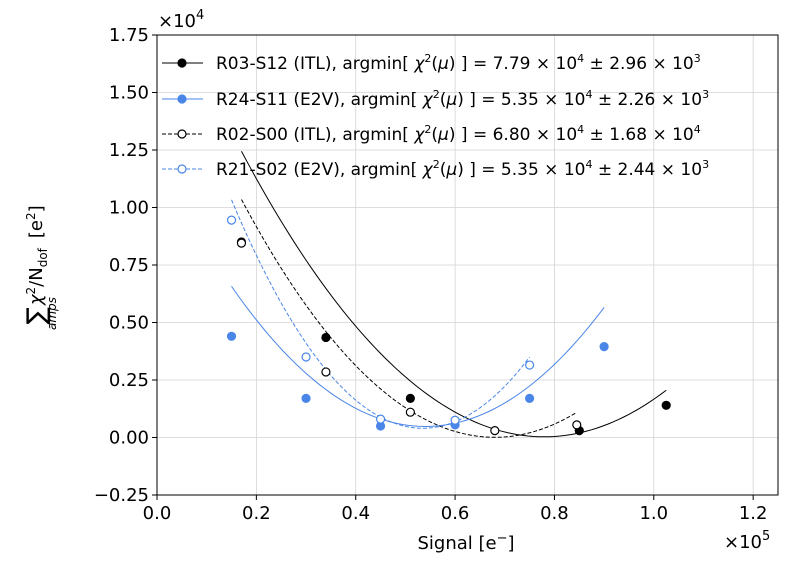 The image size is (786, 565). What do you see at coordinates (157, 513) in the screenshot?
I see `x-tick-label: 0.0` at bounding box center [157, 513].